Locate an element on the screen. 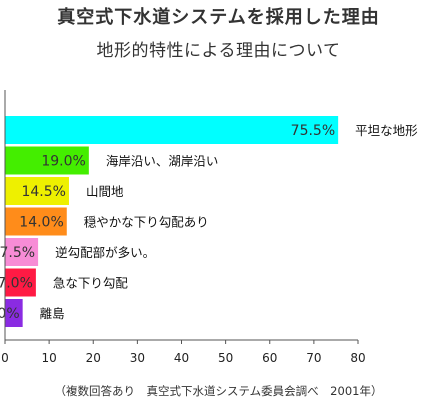 The height and width of the screenshot is (406, 437). x-tick-label-50: 50 is located at coordinates (225, 358).